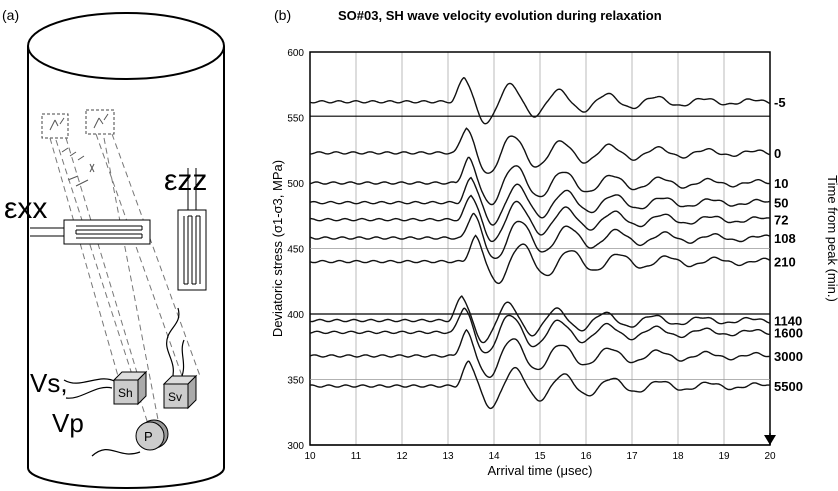 Image resolution: width=838 pixels, height=491 pixels. Describe the element at coordinates (295, 184) in the screenshot. I see `y-tick-label: 500` at that location.